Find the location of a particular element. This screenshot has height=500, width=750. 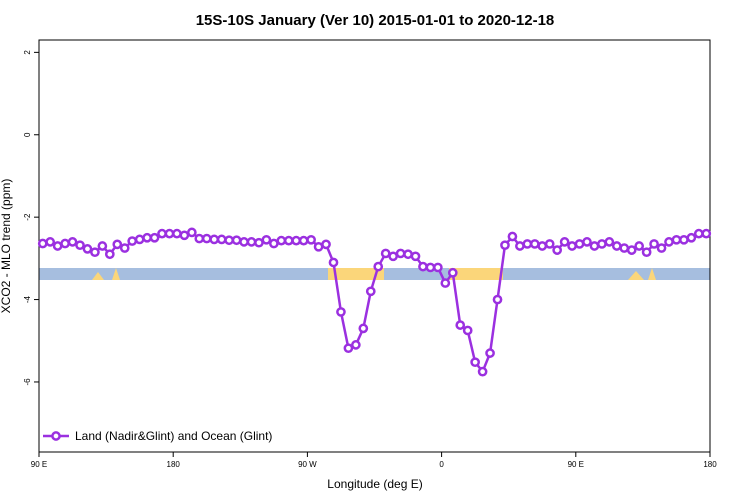

legend-marker is located at coordinates (56, 436).